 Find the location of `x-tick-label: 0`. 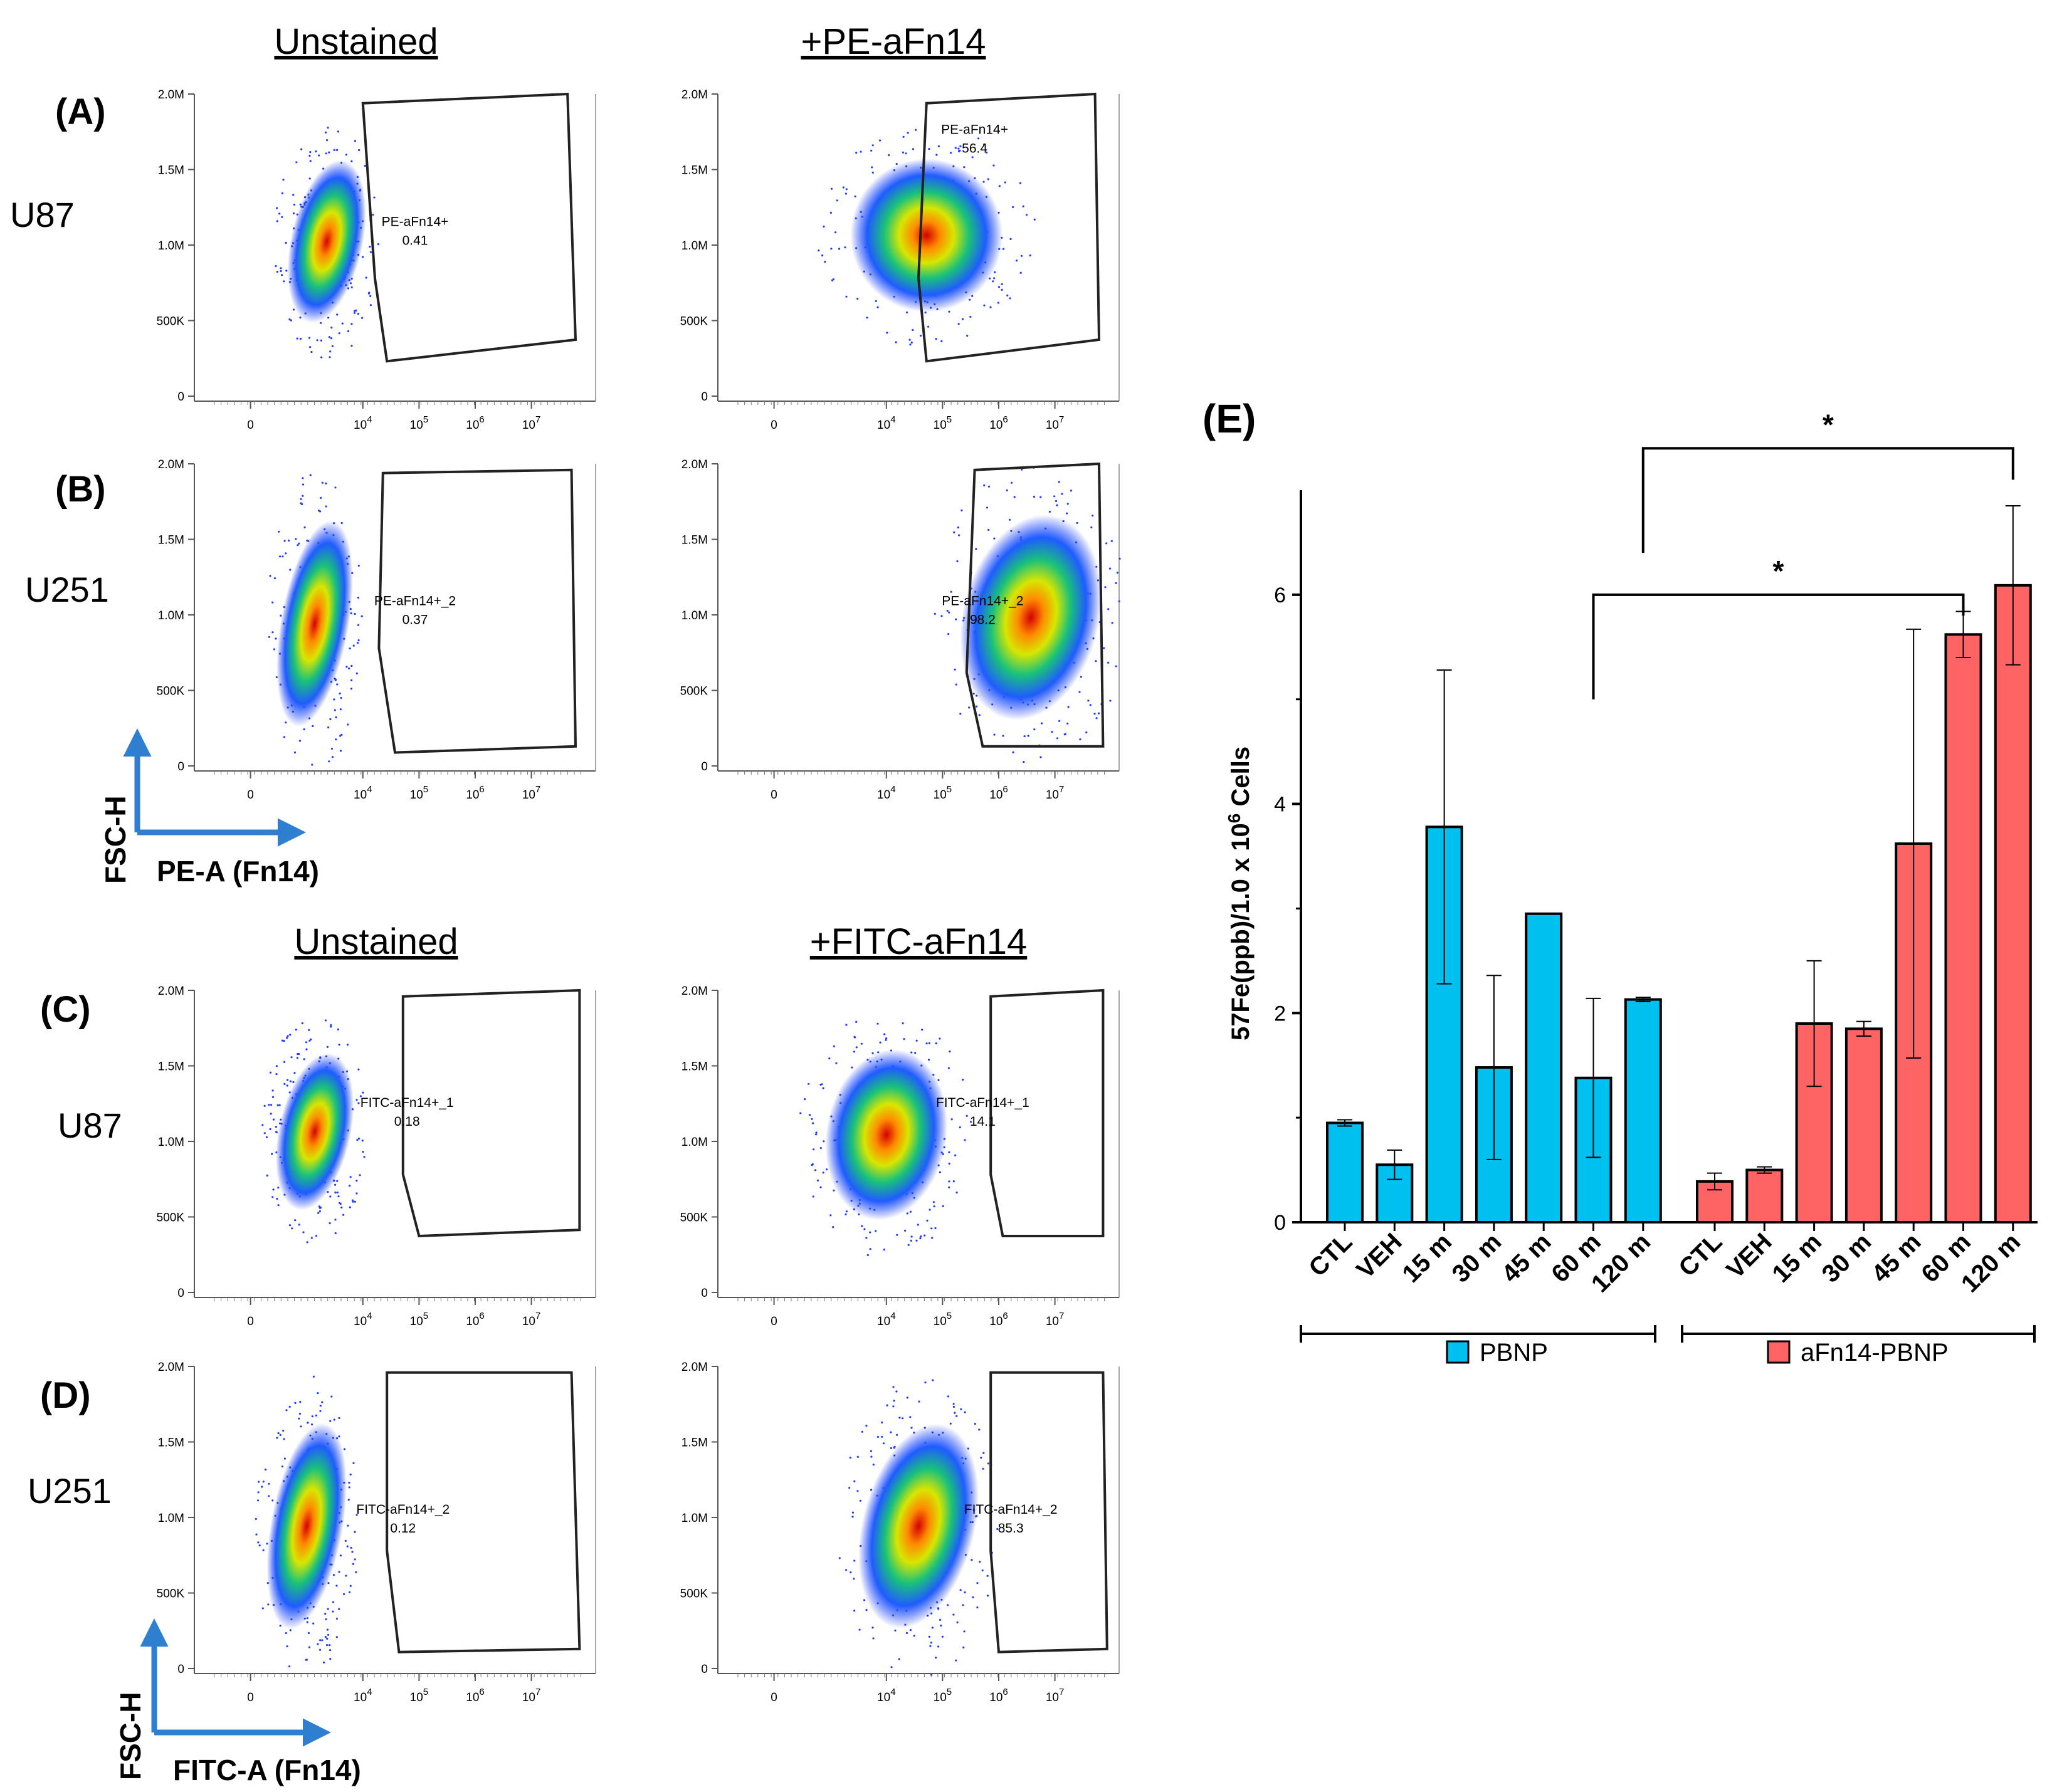

x-tick-label: 0 is located at coordinates (251, 1321).